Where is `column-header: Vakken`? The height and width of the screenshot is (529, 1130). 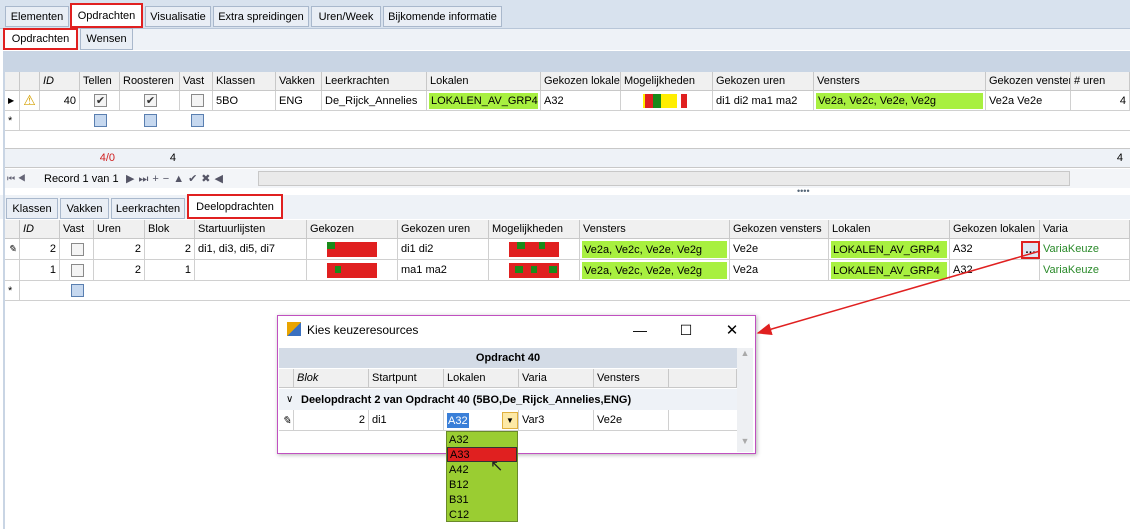
column-header: Vakken is located at coordinates (299, 81).